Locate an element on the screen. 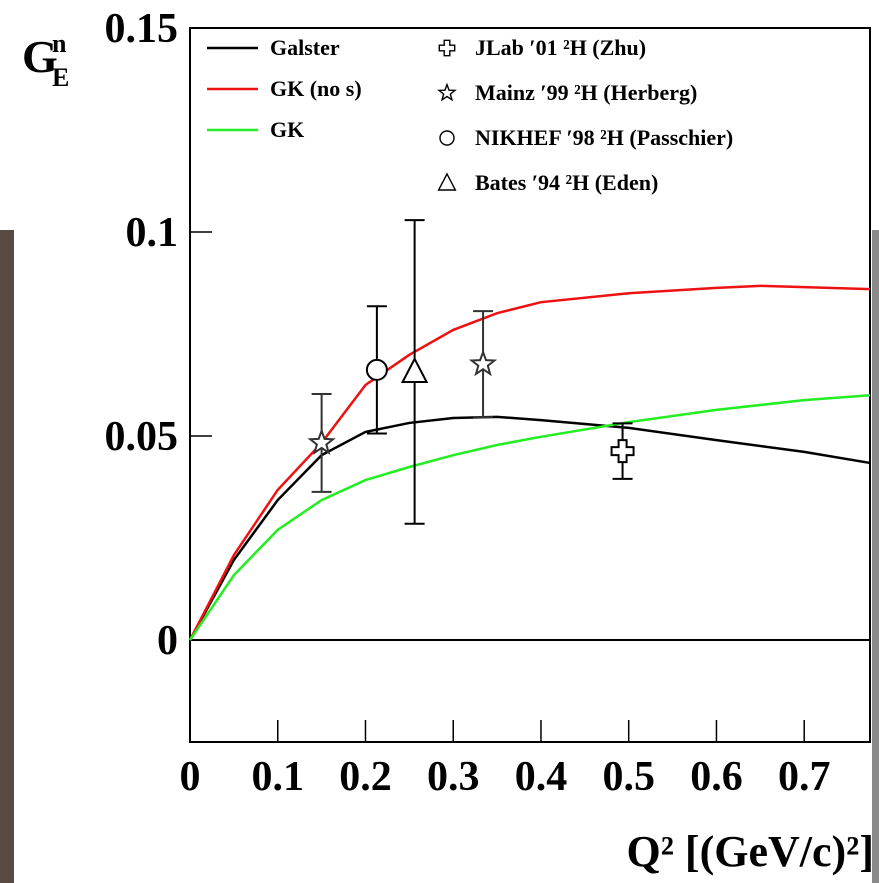  y-tick-label: 0 is located at coordinates (167, 641).